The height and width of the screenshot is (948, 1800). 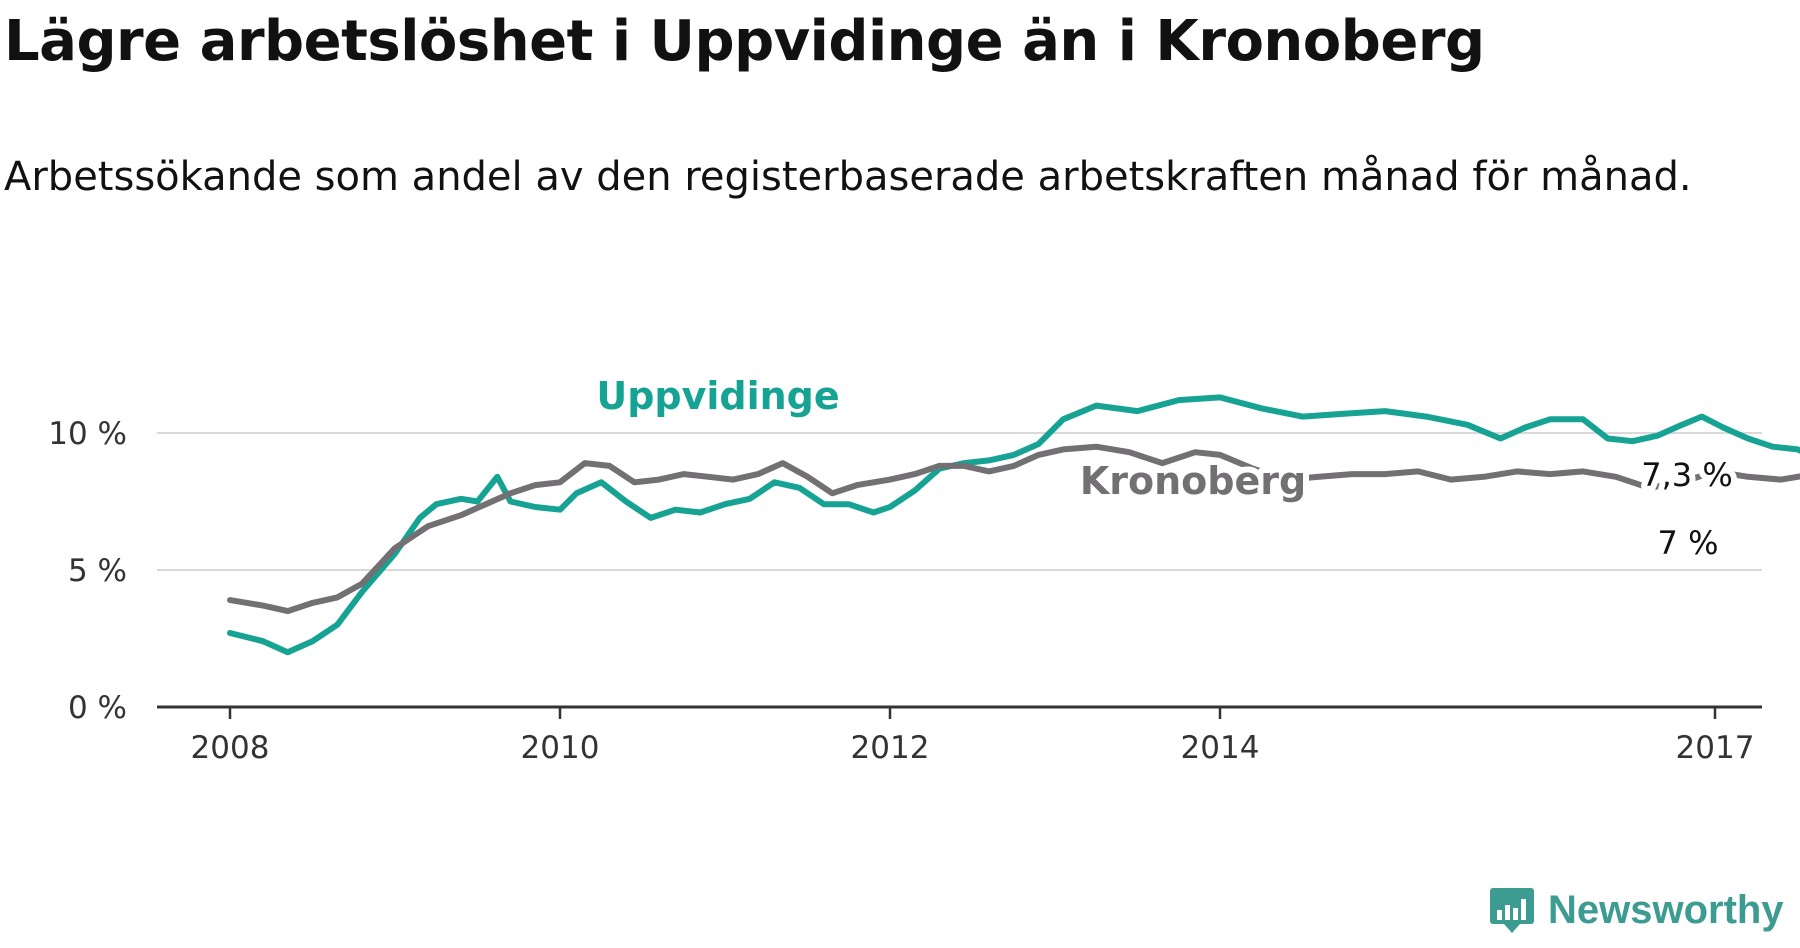 I want to click on series-label-uppvidinge-halo: Uppvidinge, so click(x=717, y=396).